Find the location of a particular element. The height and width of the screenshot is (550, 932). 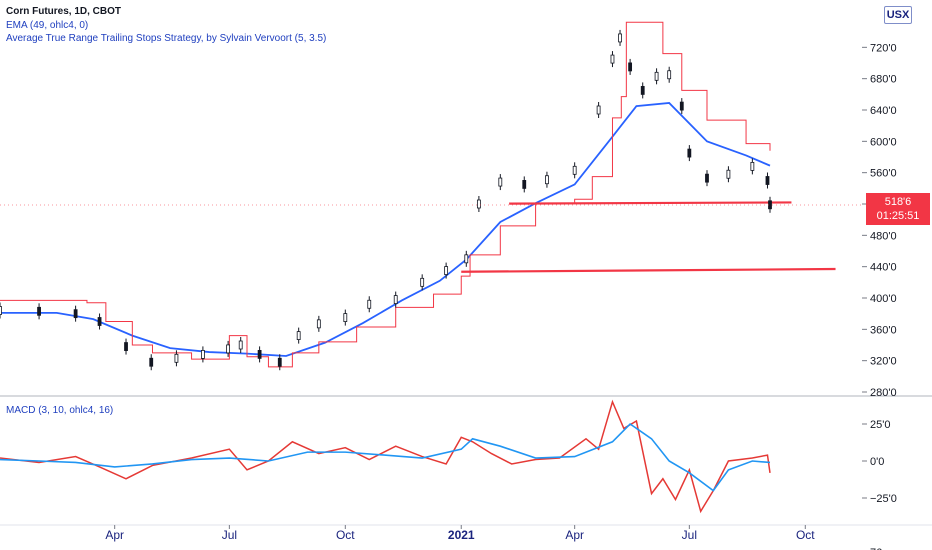

price-tick-label: 600'0 is located at coordinates (883, 142).